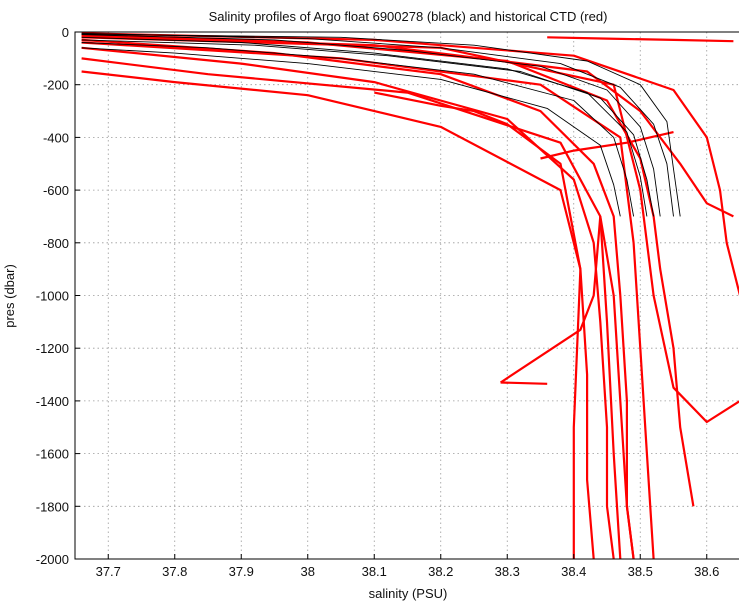 The width and height of the screenshot is (739, 603). I want to click on x-axis-label: salinity (PSU), so click(408, 593).